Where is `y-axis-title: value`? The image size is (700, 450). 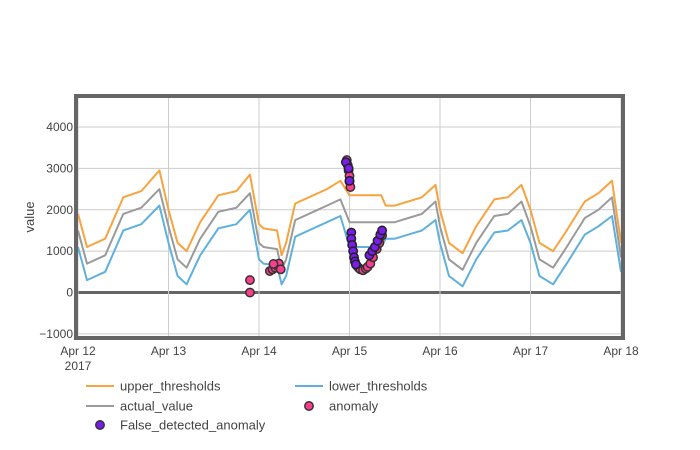
y-axis-title: value is located at coordinates (29, 216).